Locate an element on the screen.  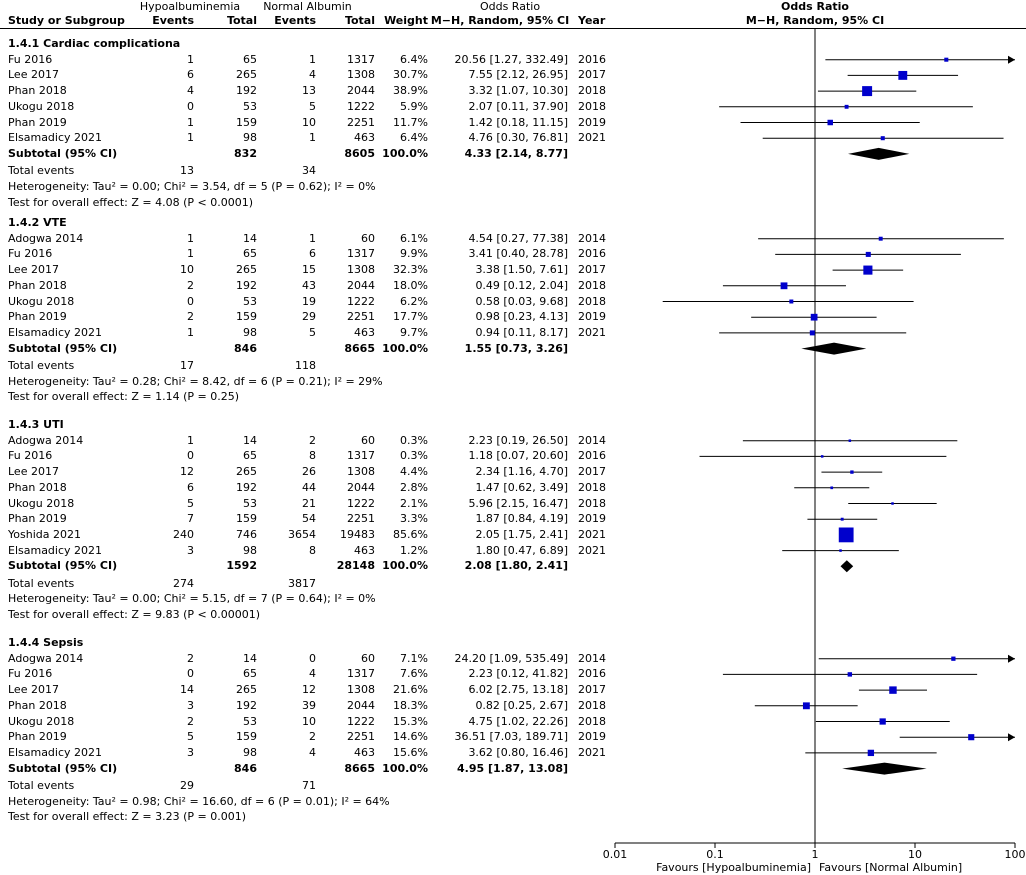
x-tick-label: 1 is located at coordinates (815, 854).